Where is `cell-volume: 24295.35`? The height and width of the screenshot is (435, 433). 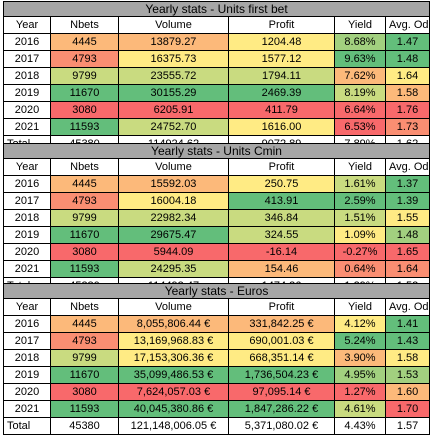 cell-volume: 24295.35 is located at coordinates (173, 269).